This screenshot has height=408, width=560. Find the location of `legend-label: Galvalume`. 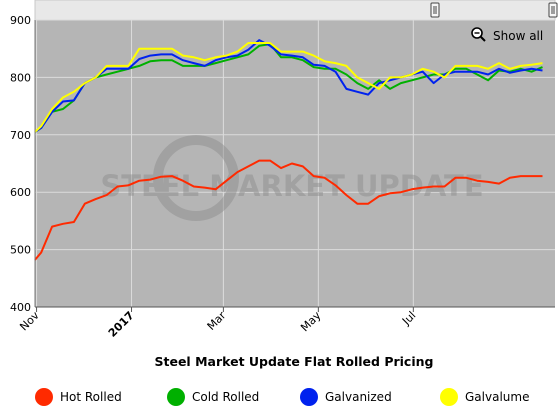

legend-label: Galvalume is located at coordinates (497, 397).